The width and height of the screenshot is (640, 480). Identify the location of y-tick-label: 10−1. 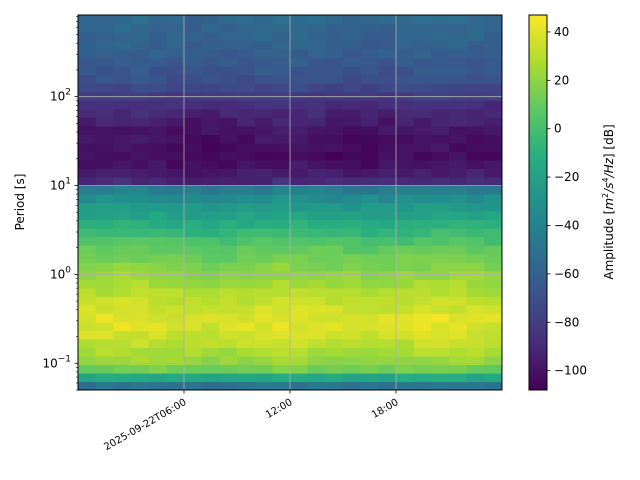
(56, 362).